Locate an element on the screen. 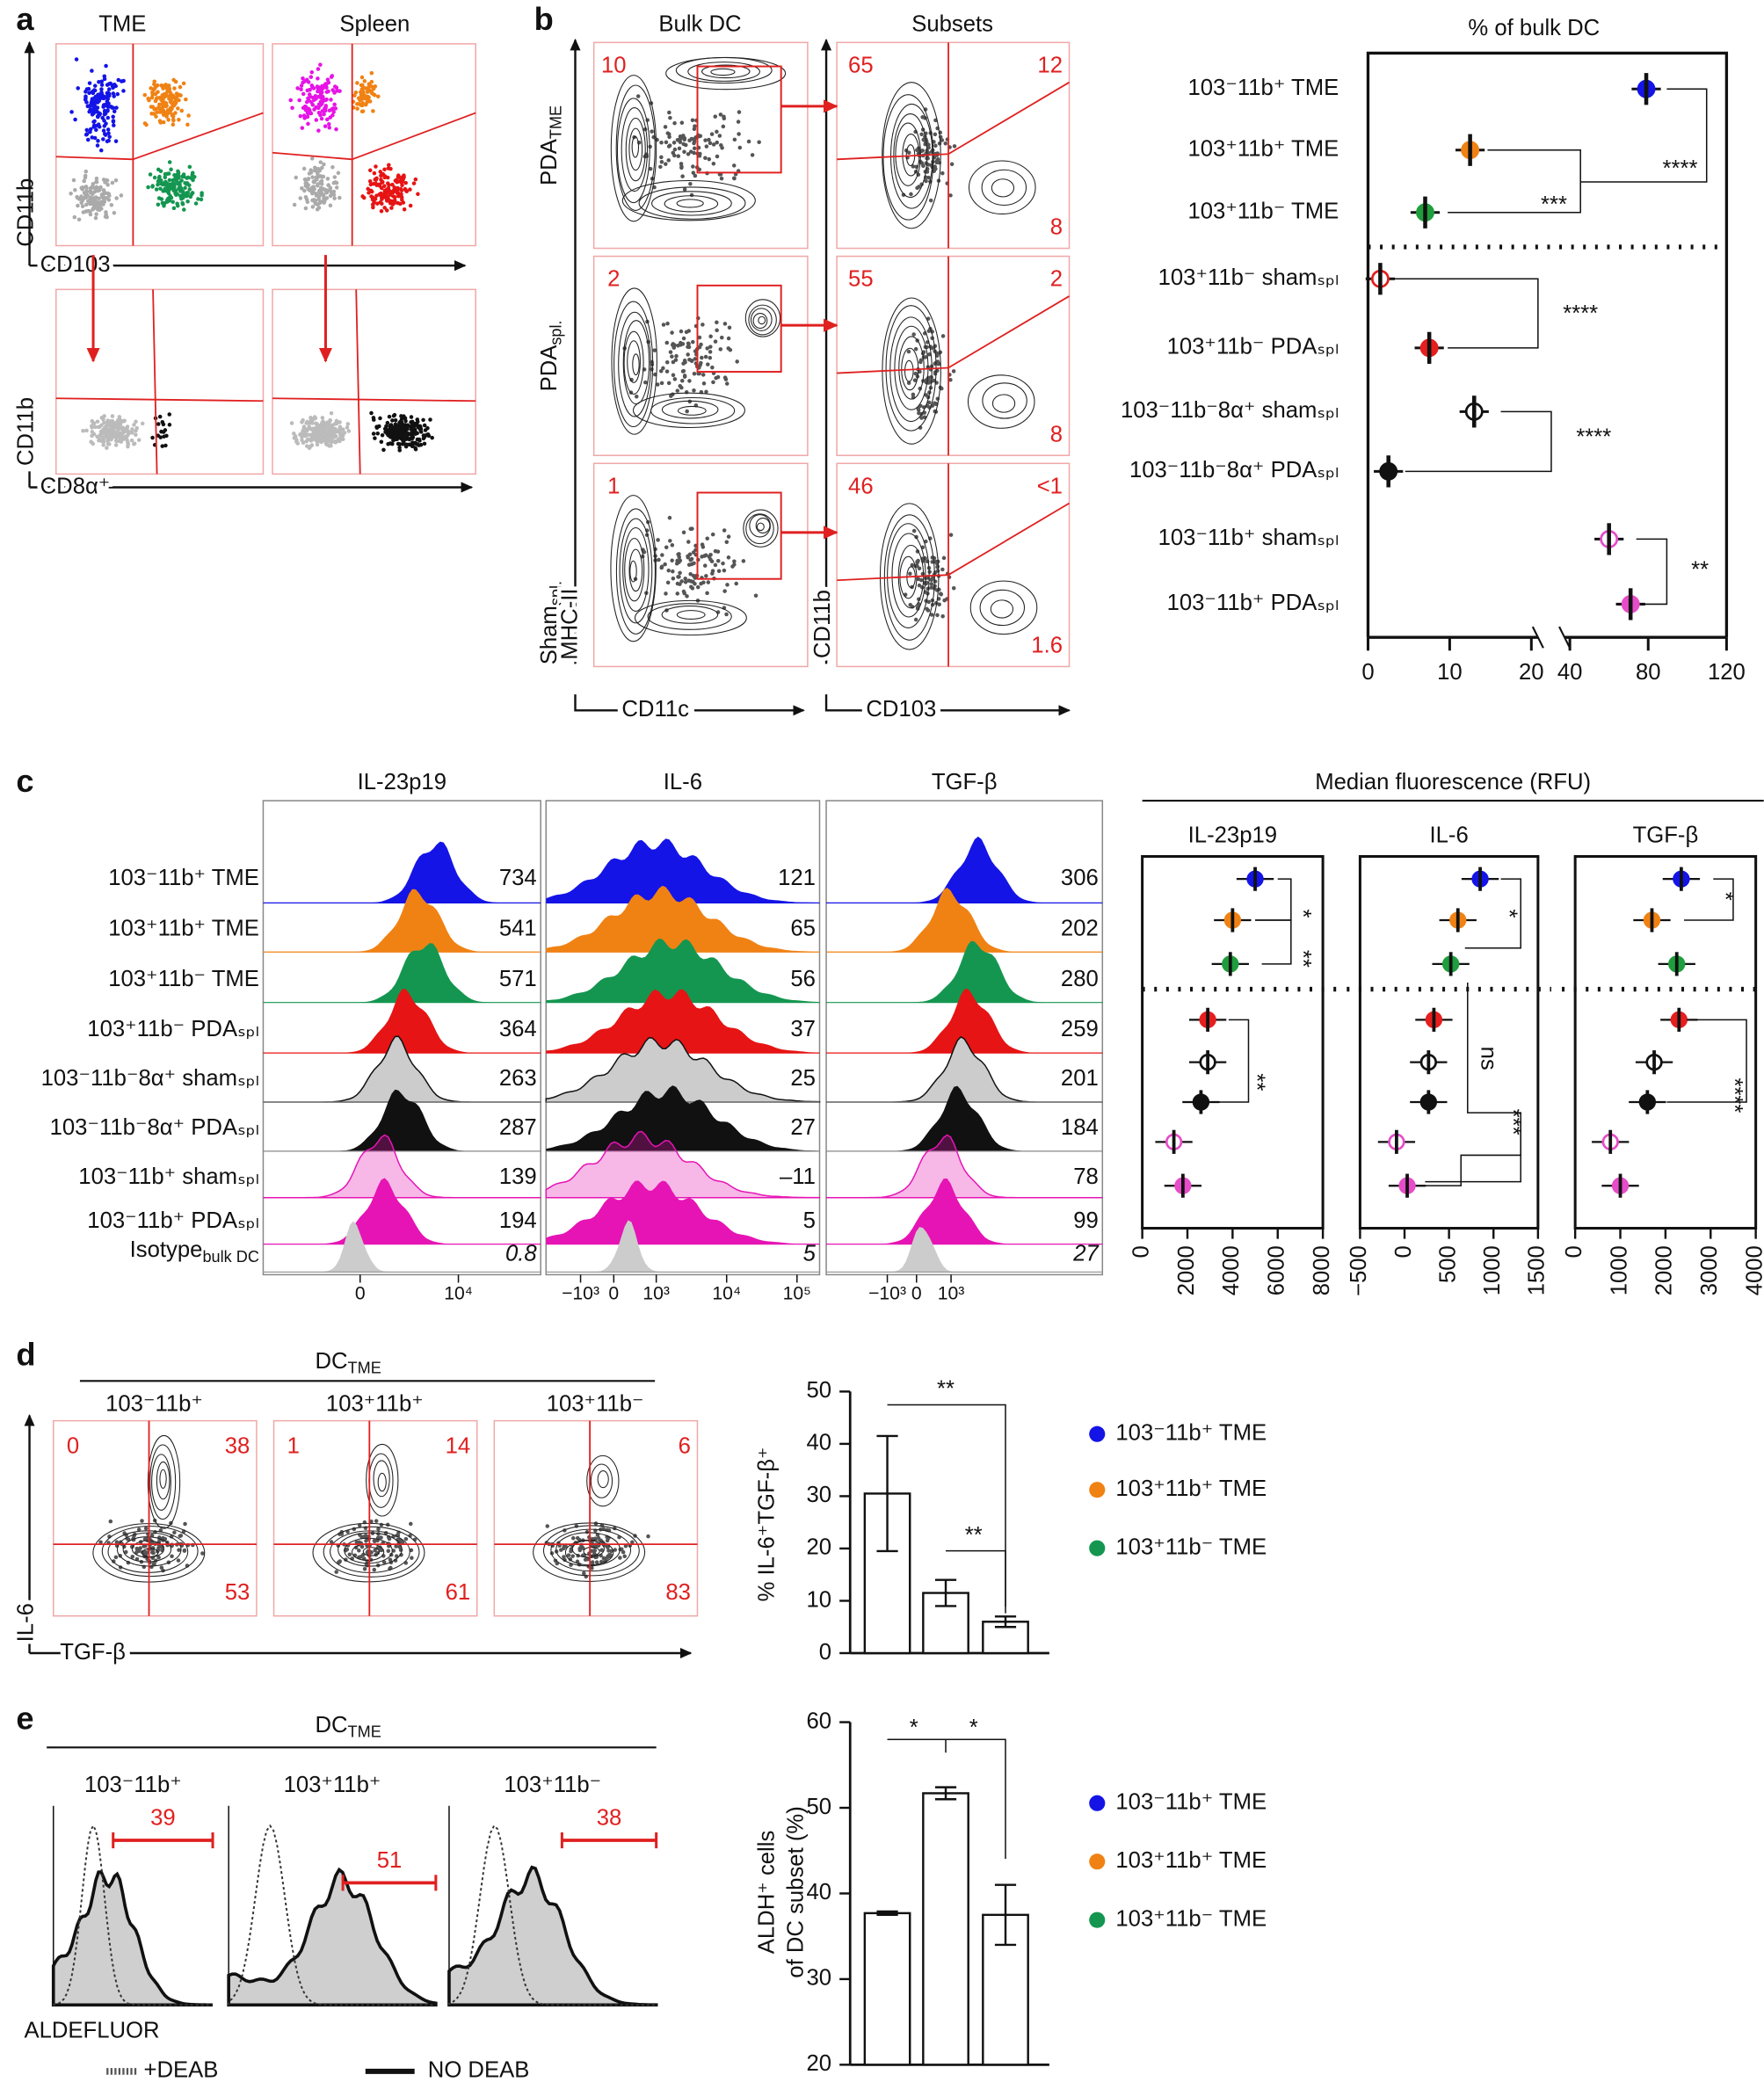 The width and height of the screenshot is (1764, 2082). y-tick-label: 30 is located at coordinates (819, 1978).